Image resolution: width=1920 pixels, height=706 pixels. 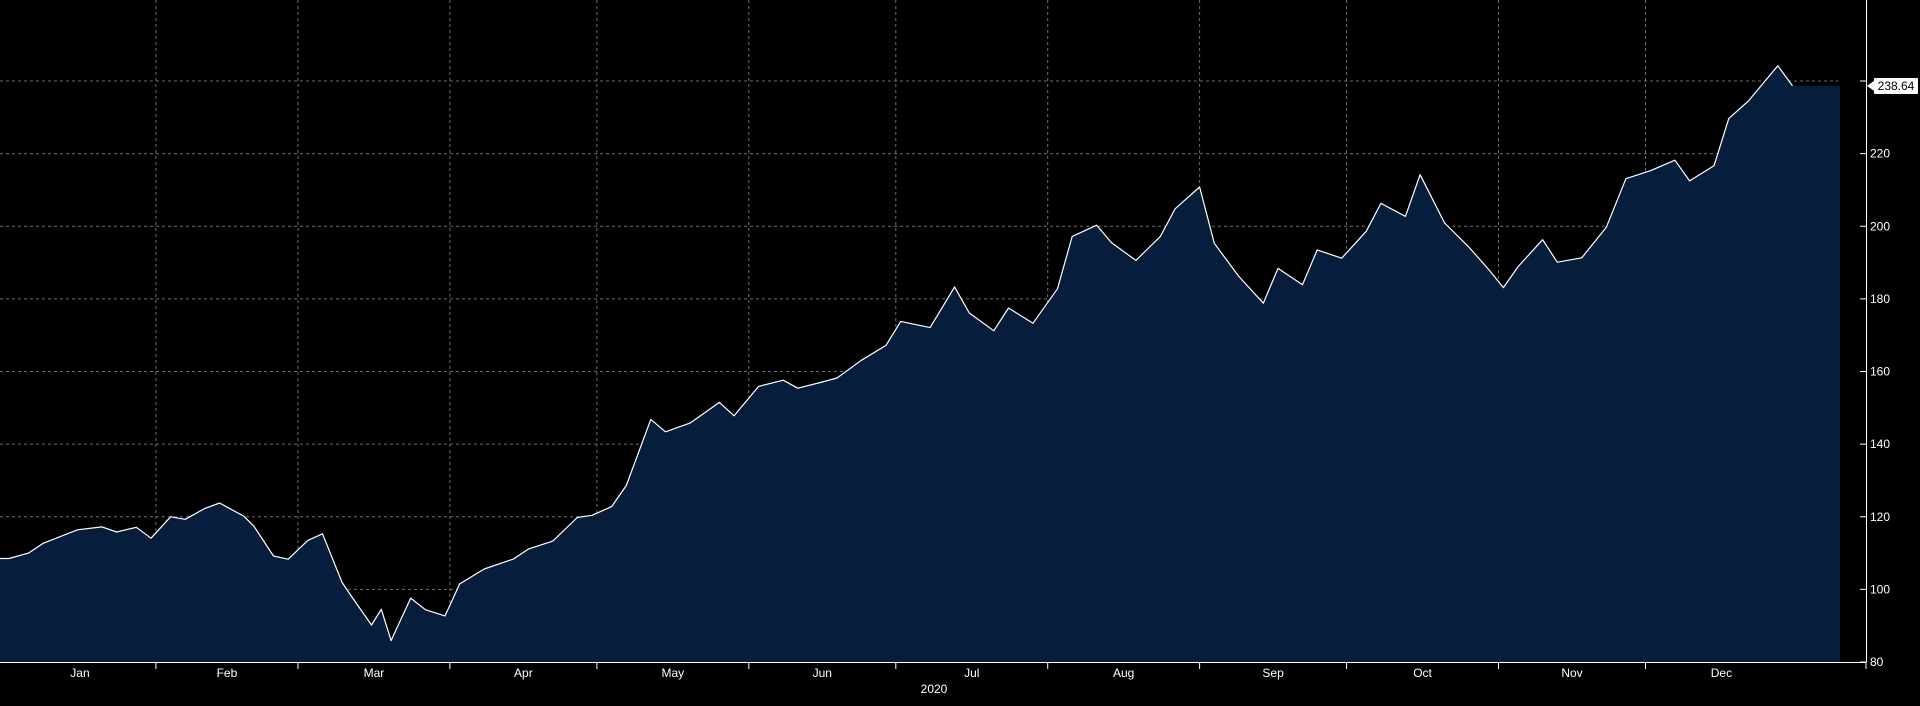 What do you see at coordinates (1422, 673) in the screenshot?
I see `x-tick-label: Oct` at bounding box center [1422, 673].